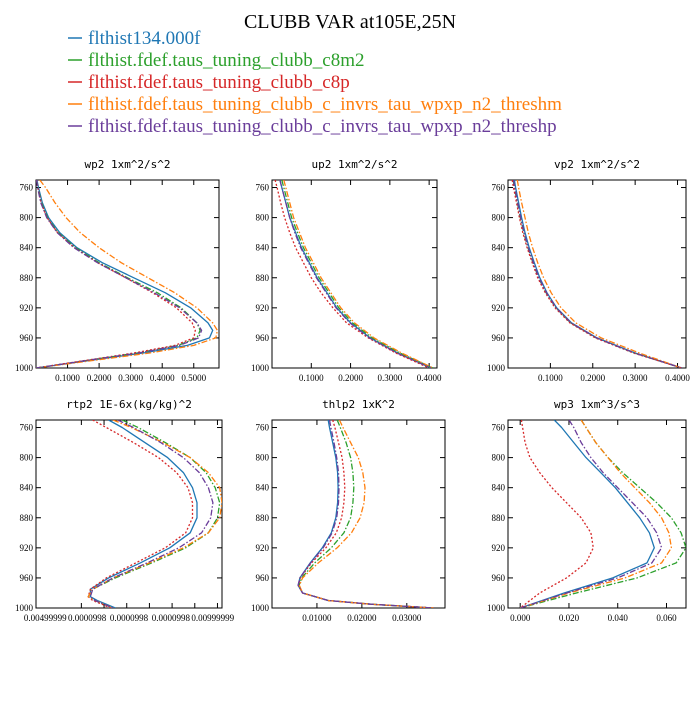  I want to click on x-tick-label: 0.060, so click(666, 618).